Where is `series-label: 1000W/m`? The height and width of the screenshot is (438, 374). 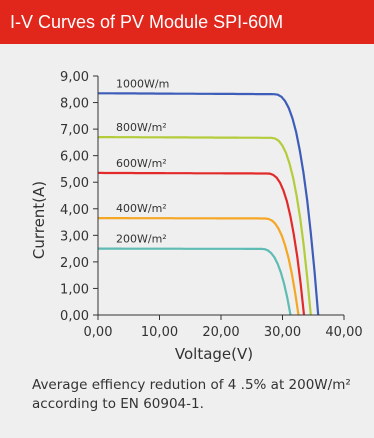 series-label: 1000W/m is located at coordinates (142, 83).